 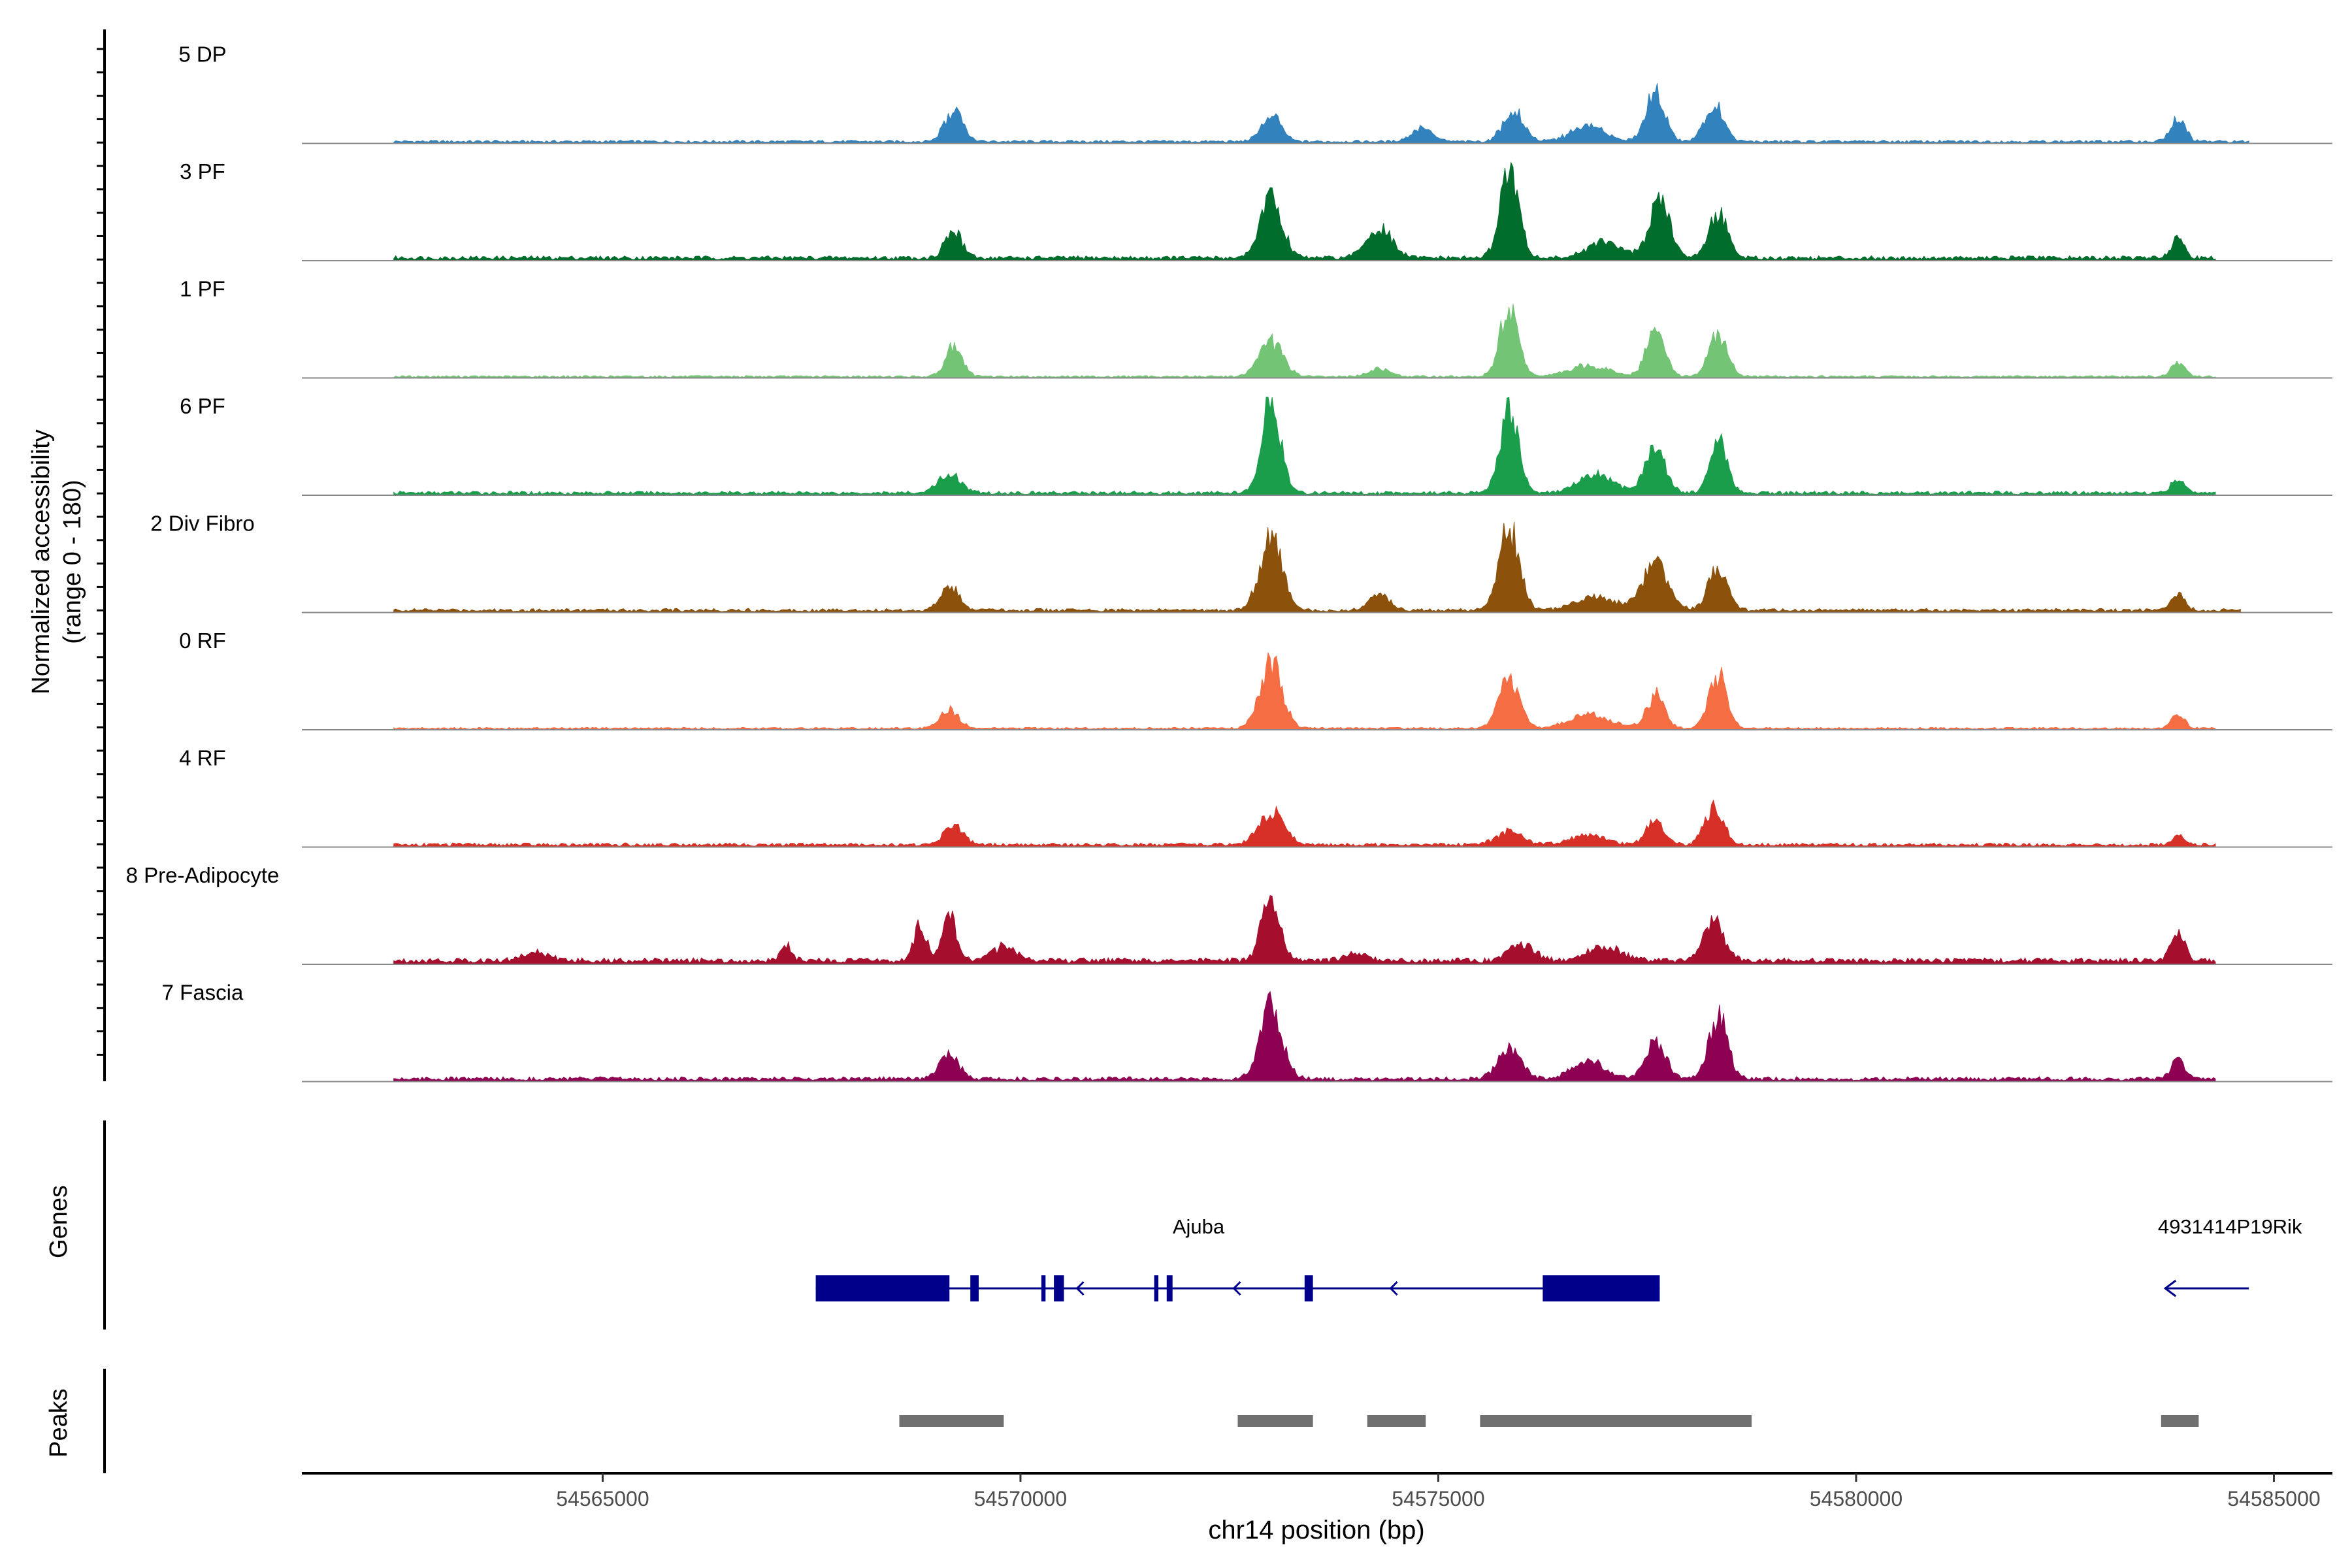 I want to click on gene-4931414p19rik: 4931414P19Rik, so click(x=2230, y=1256).